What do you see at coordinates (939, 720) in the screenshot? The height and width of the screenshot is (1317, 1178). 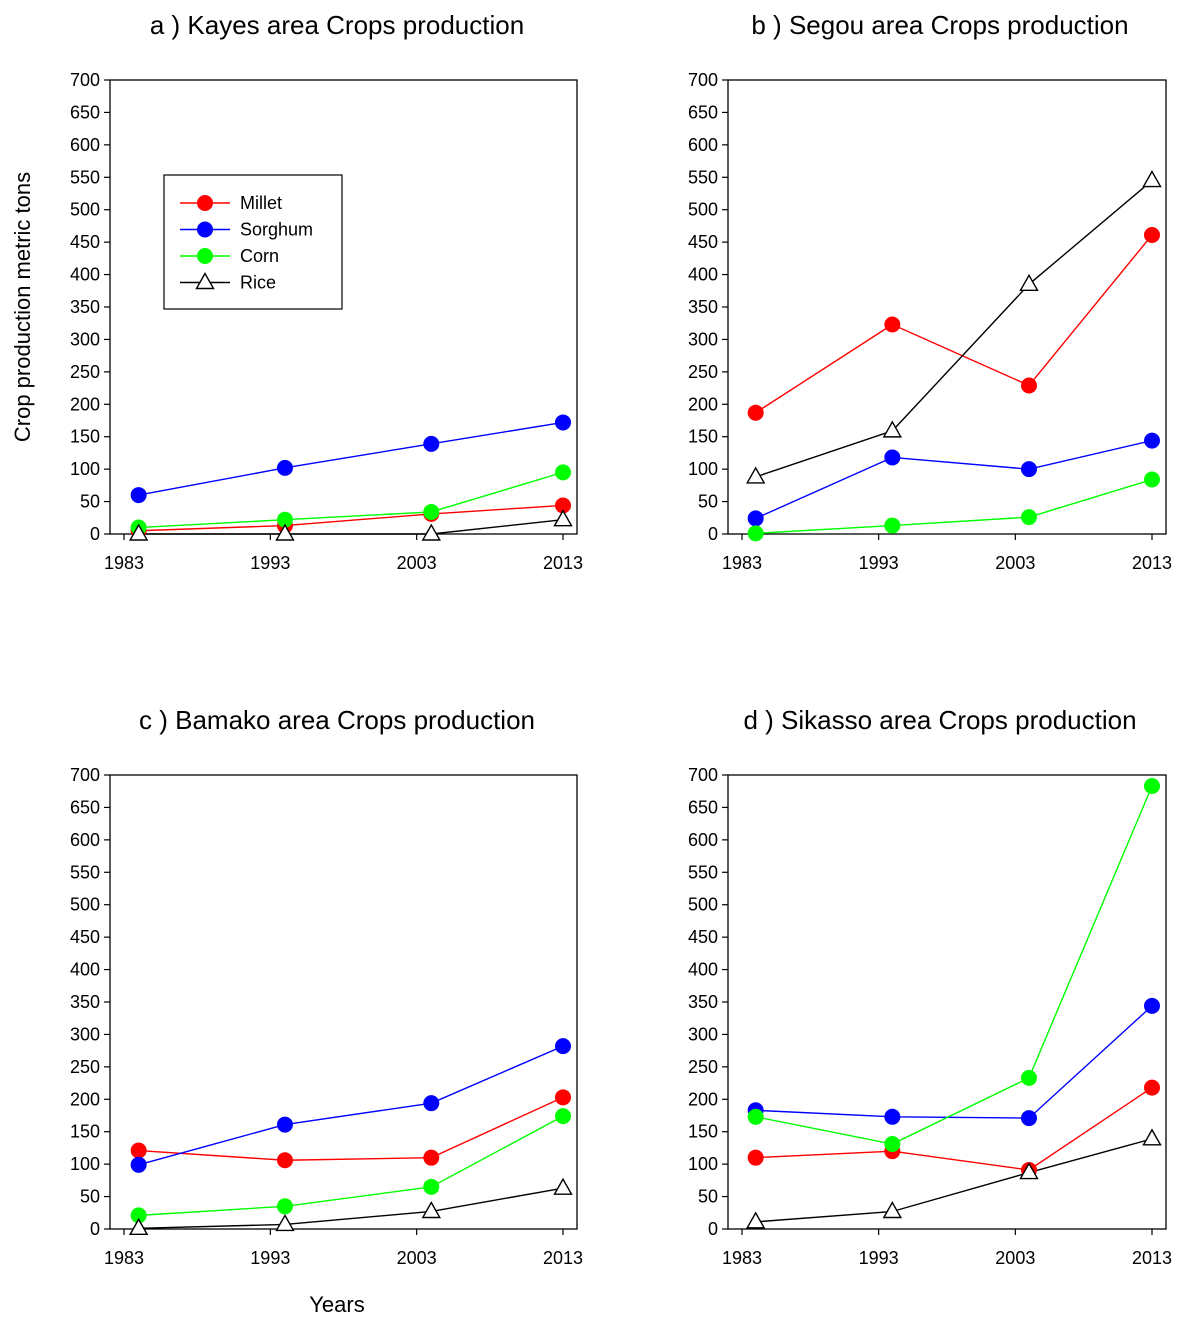 I see `chart-title: d ) Sikasso area Crops production` at bounding box center [939, 720].